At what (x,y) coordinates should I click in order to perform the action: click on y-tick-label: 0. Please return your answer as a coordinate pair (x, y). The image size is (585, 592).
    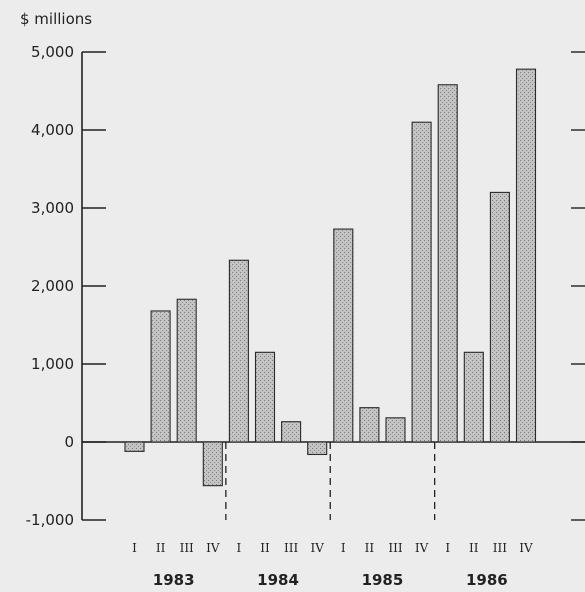
    Looking at the image, I should click on (69, 442).